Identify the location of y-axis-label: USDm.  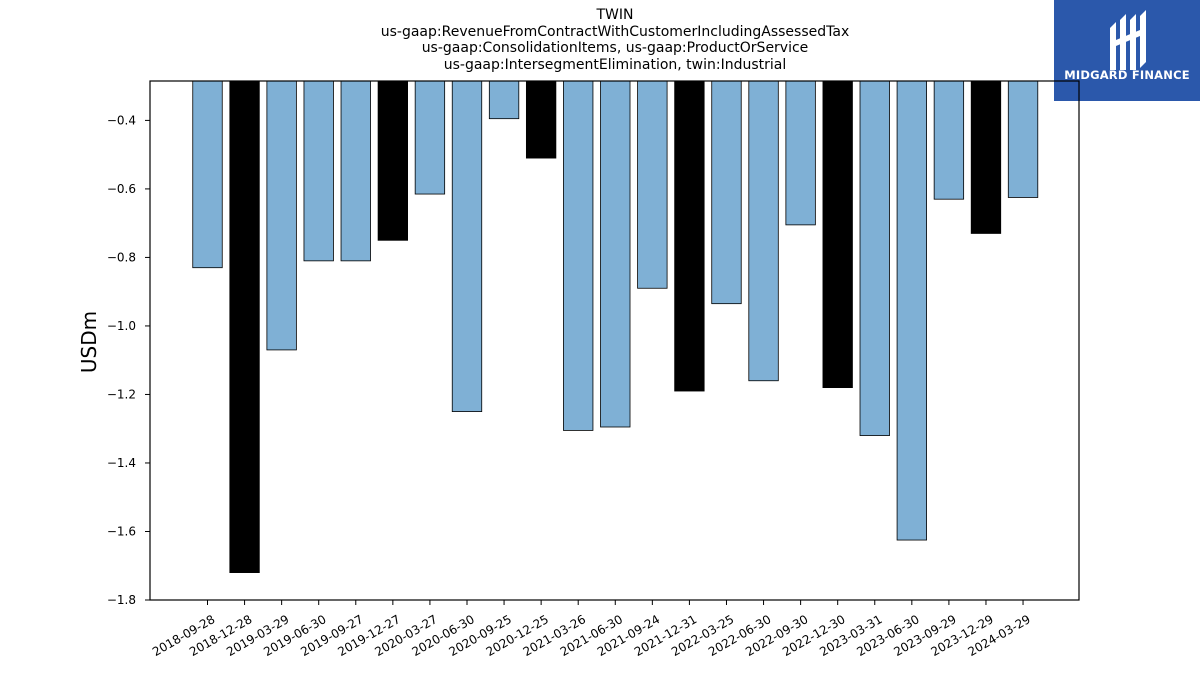
(89, 342).